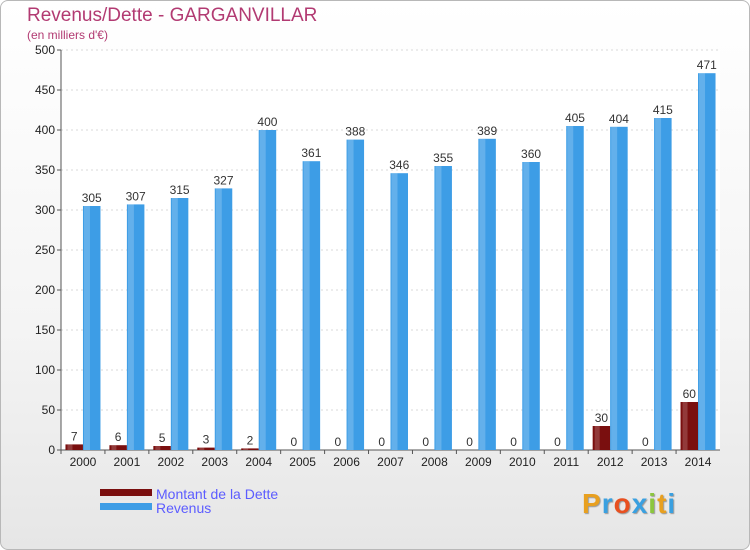 Image resolution: width=750 pixels, height=550 pixels. What do you see at coordinates (390, 462) in the screenshot?
I see `x-tick-label: 2007` at bounding box center [390, 462].